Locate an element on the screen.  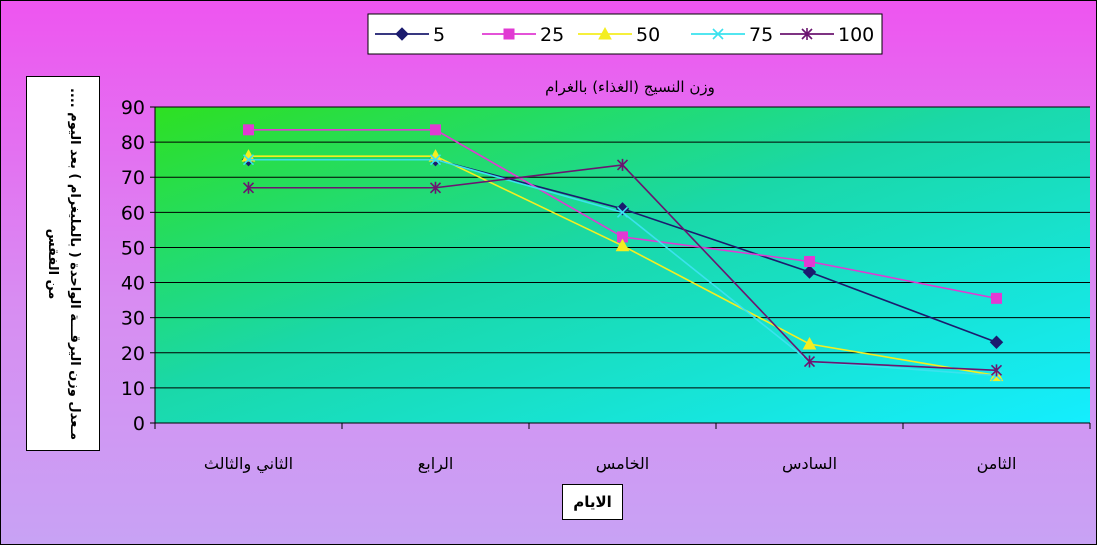
legend: 5 25 50 75 100 is located at coordinates (625, 34).